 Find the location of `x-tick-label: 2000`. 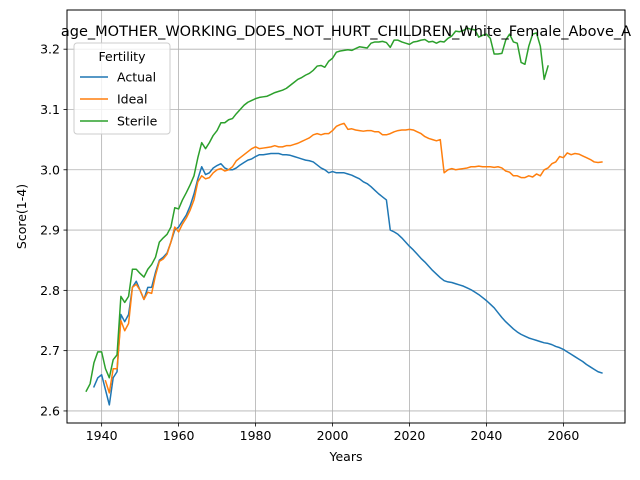

x-tick-label: 2000 is located at coordinates (333, 435).